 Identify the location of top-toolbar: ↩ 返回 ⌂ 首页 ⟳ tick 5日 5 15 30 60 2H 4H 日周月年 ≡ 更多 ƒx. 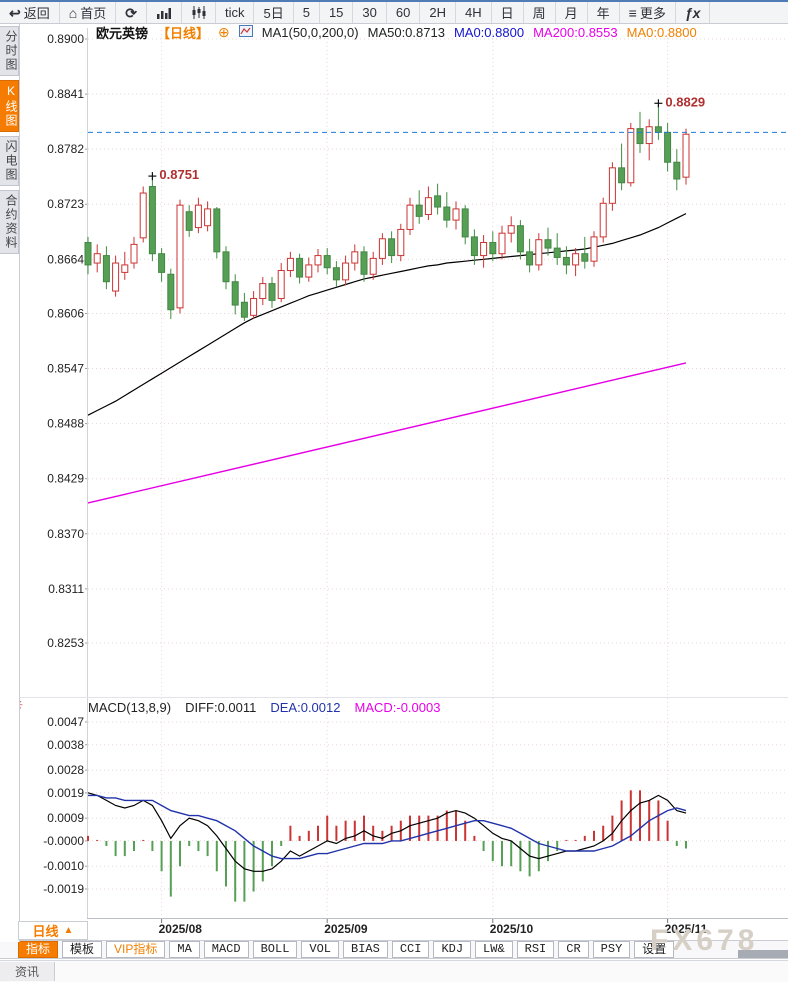
(394, 13).